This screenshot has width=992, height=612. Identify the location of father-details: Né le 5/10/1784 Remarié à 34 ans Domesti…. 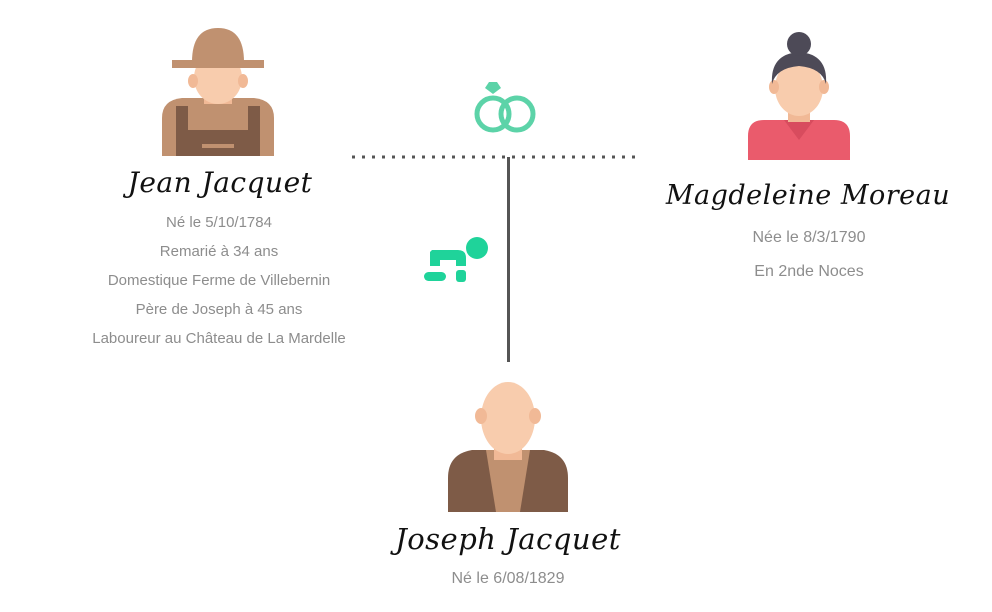
(219, 280).